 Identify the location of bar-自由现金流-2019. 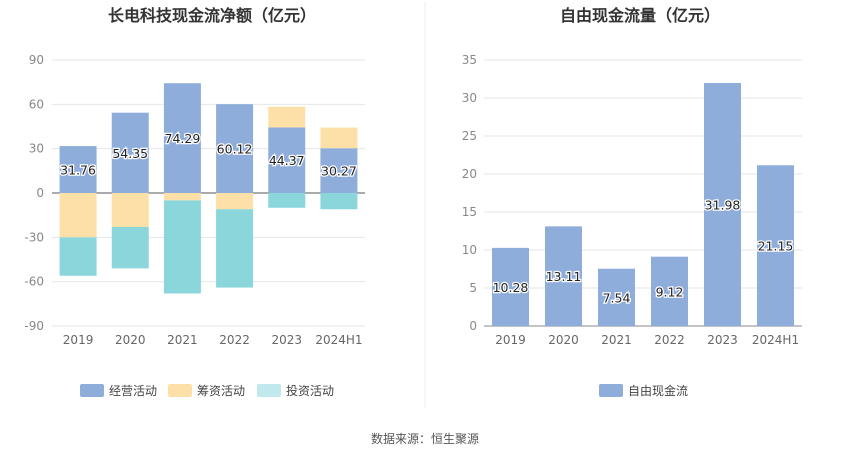
(510, 286).